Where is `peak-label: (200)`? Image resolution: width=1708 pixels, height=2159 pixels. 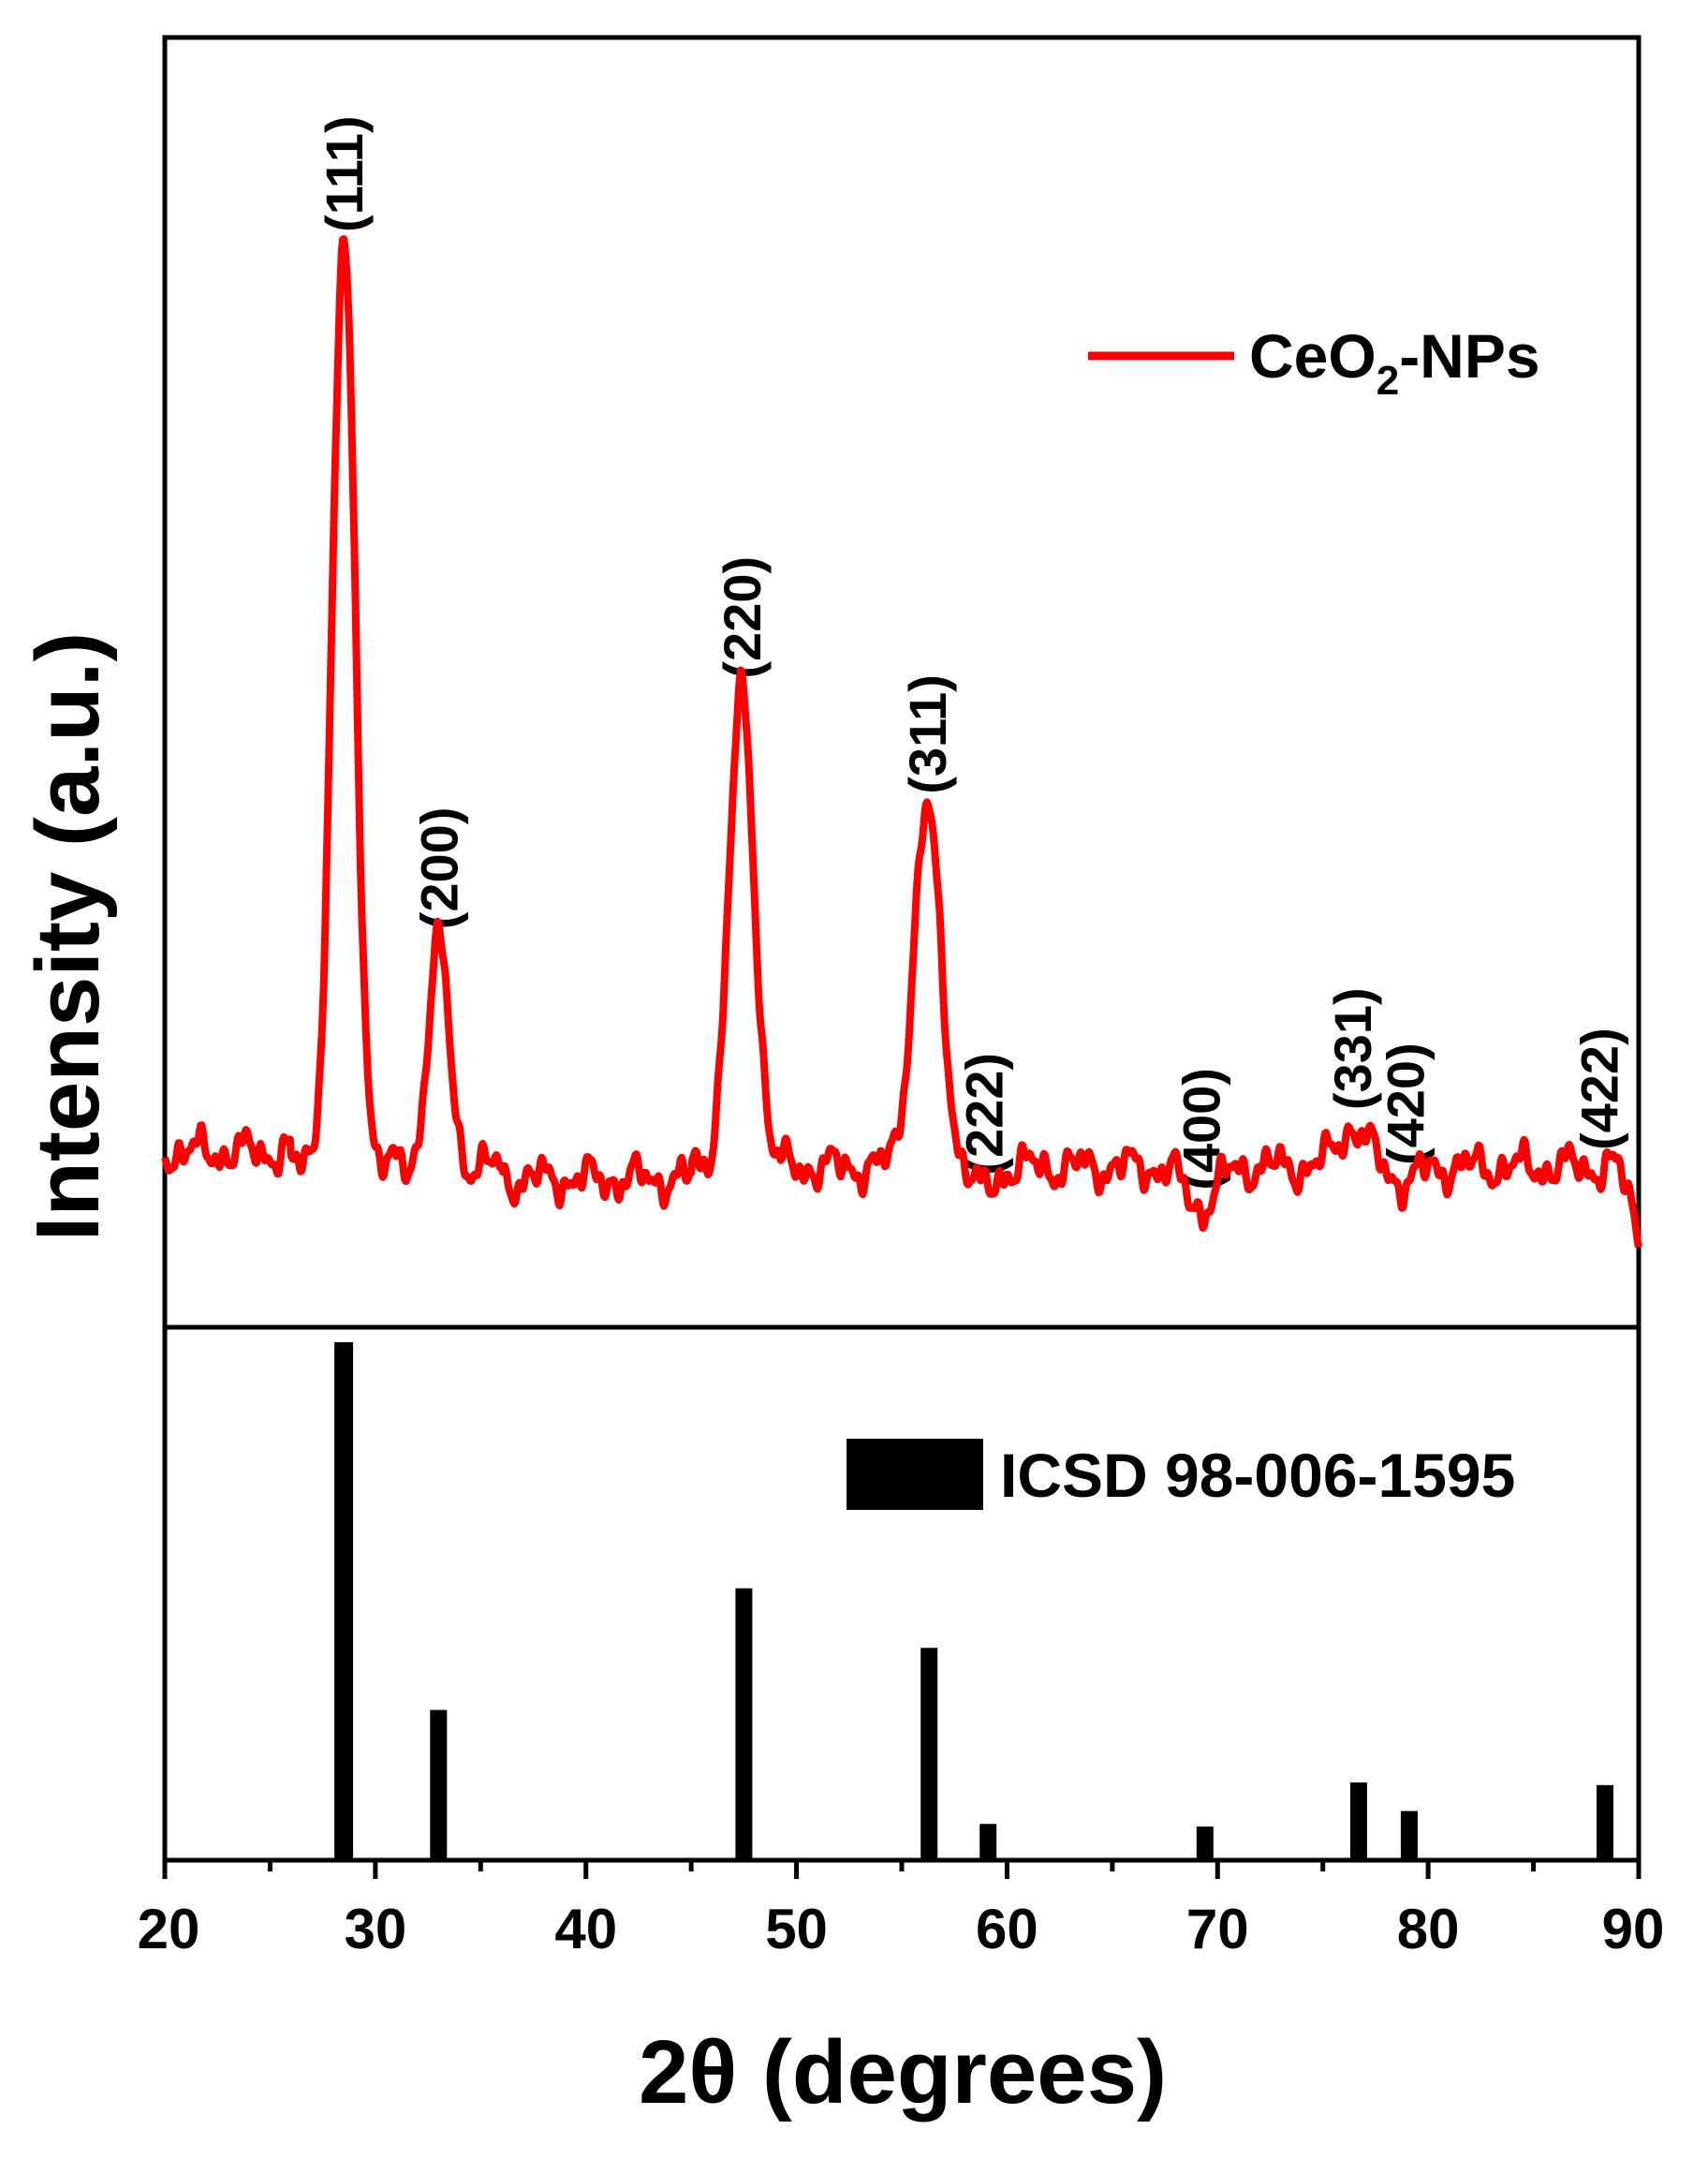 peak-label: (200) is located at coordinates (439, 868).